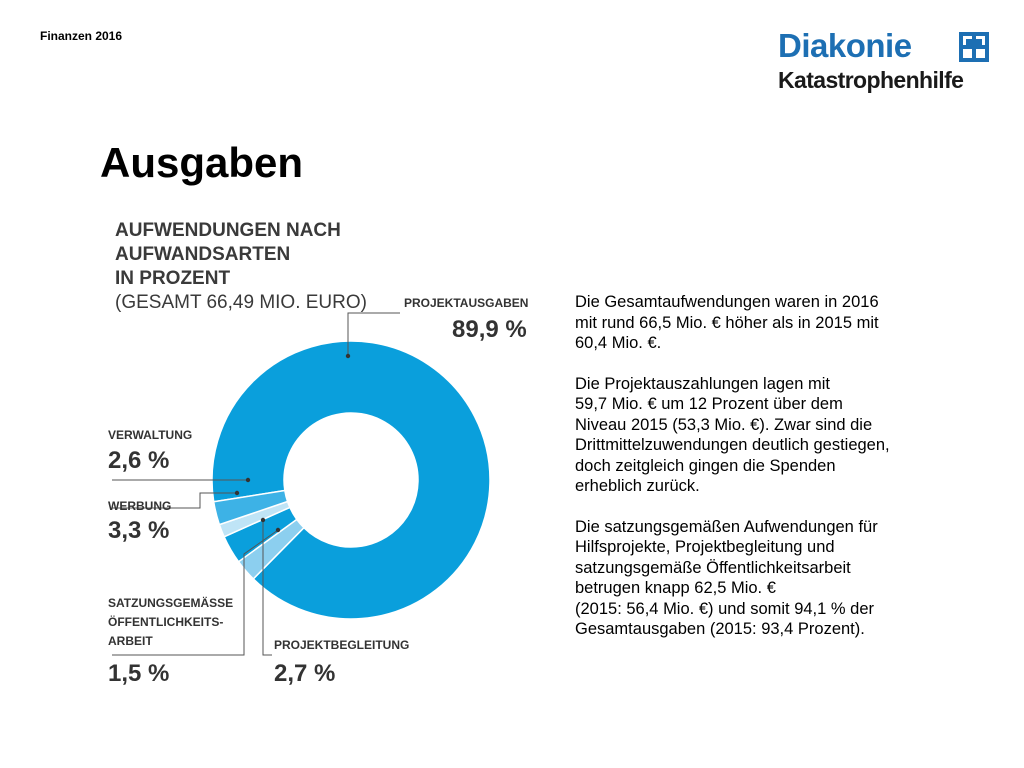 The height and width of the screenshot is (768, 1024). I want to click on marker-dot-projektbegleitung, so click(263, 520).